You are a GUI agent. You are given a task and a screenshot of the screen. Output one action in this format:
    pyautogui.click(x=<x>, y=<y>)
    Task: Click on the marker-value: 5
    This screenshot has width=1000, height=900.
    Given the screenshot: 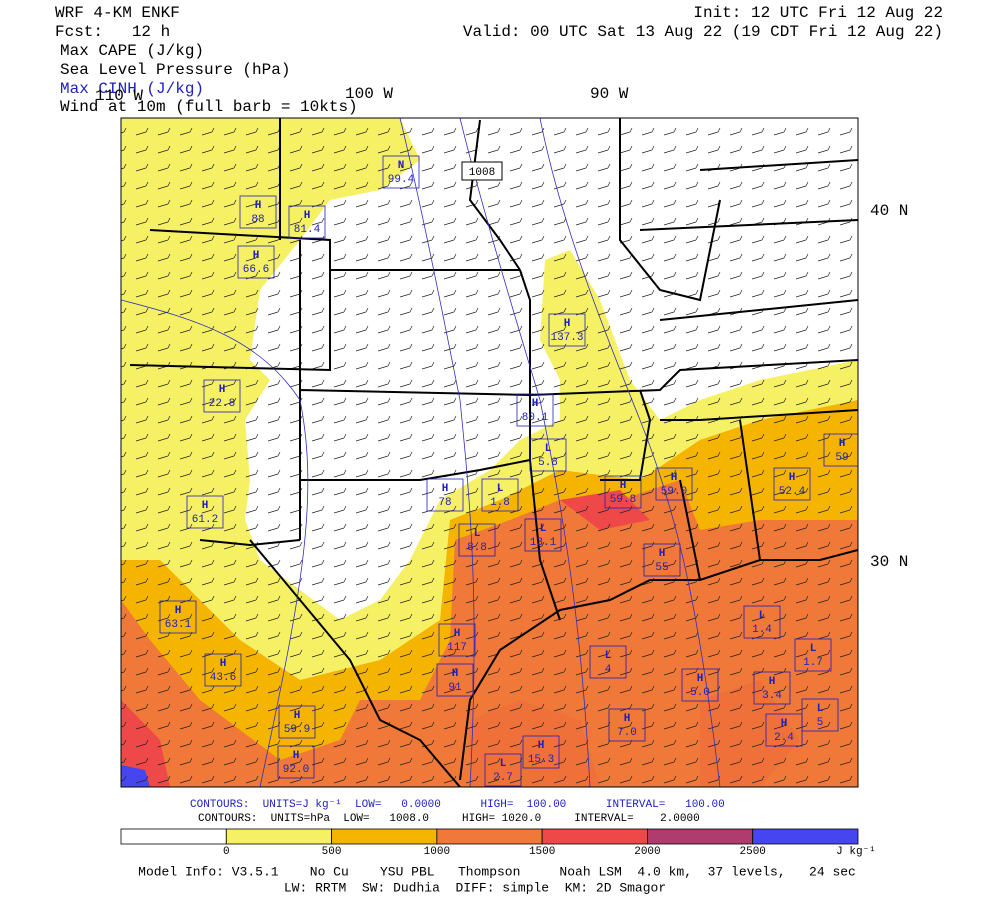 What is the action you would take?
    pyautogui.click(x=820, y=723)
    